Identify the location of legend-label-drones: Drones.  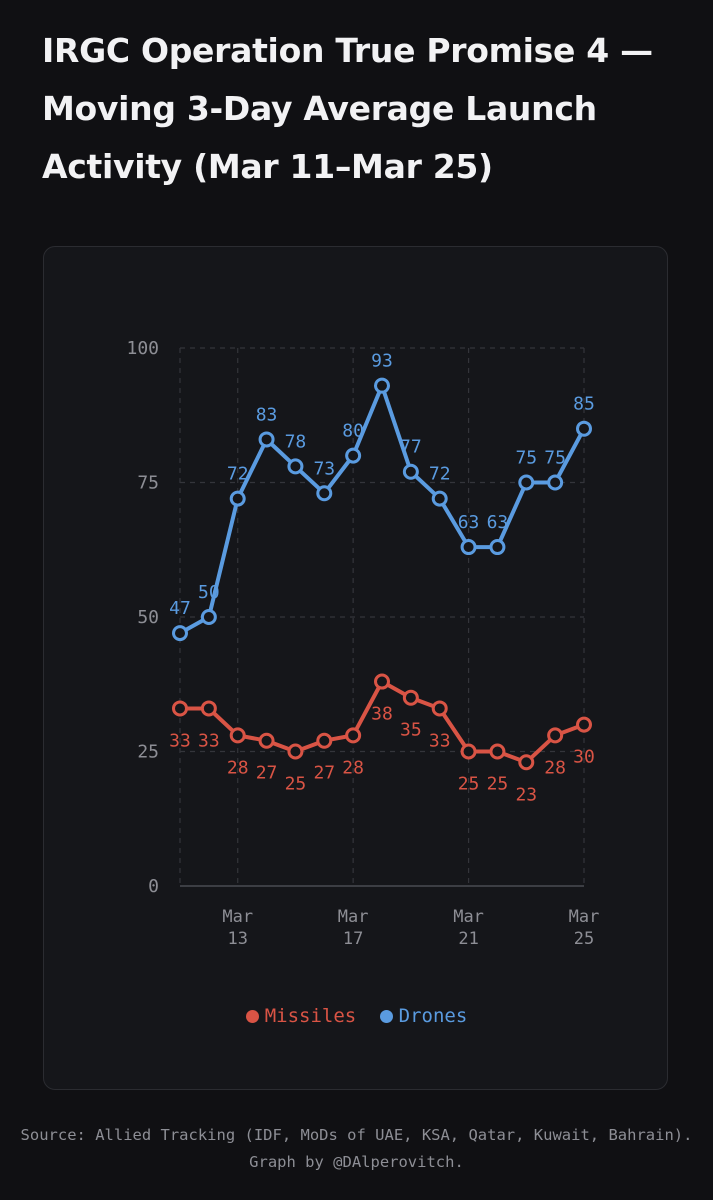
(433, 1016).